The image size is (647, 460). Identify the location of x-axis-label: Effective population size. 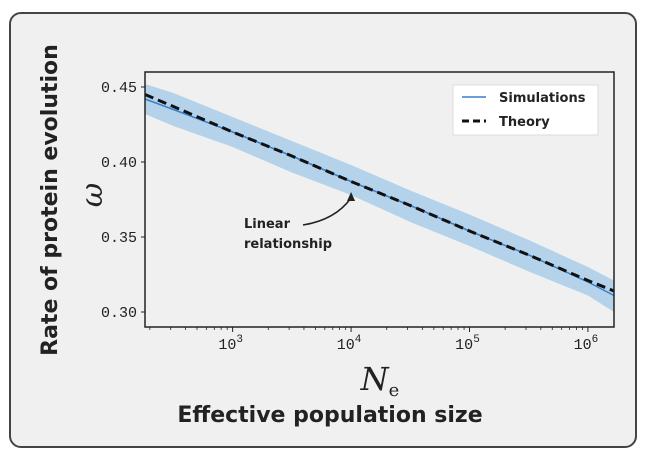
(329, 415).